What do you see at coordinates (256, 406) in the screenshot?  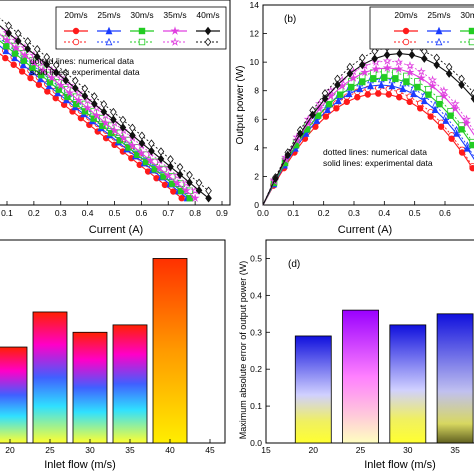 I see `y-tick-label: 0.1` at bounding box center [256, 406].